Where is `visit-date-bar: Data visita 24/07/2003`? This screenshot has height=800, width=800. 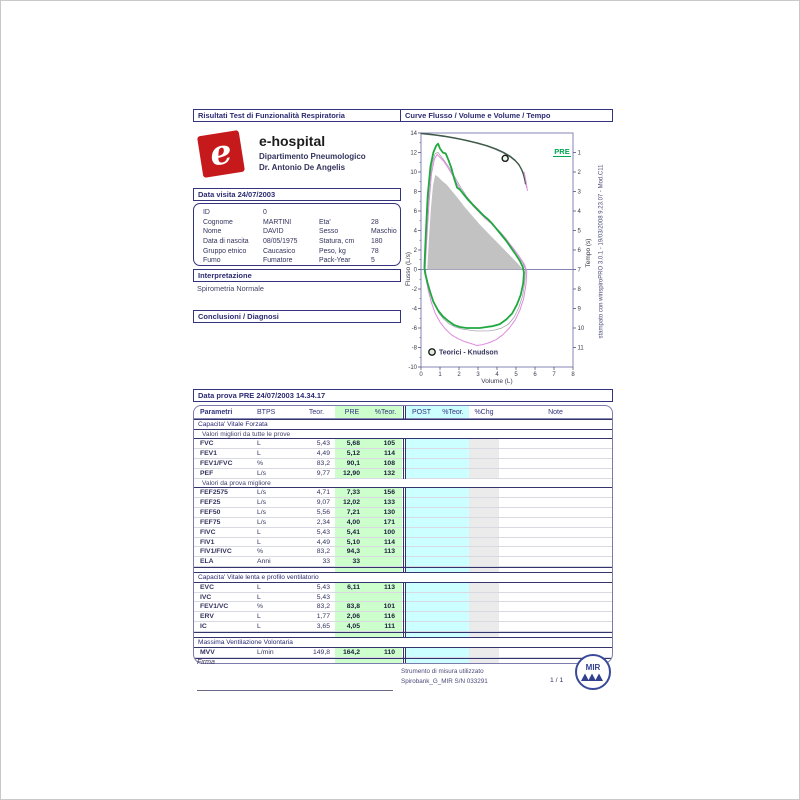 visit-date-bar: Data visita 24/07/2003 is located at coordinates (297, 194).